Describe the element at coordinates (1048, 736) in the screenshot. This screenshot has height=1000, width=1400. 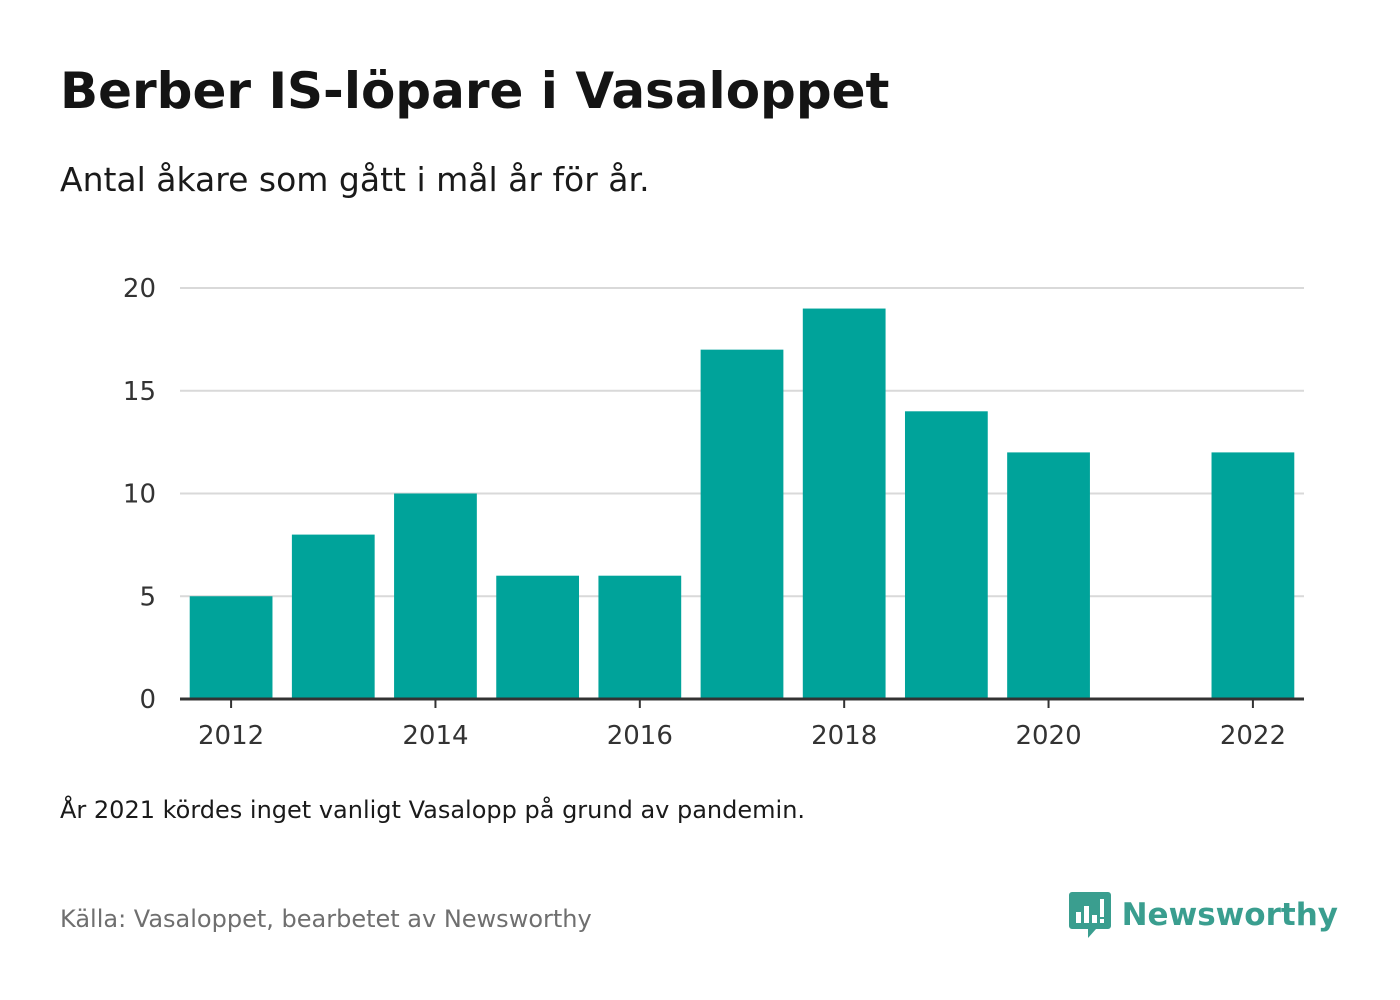
I see `x-tick-label: 2020` at that location.